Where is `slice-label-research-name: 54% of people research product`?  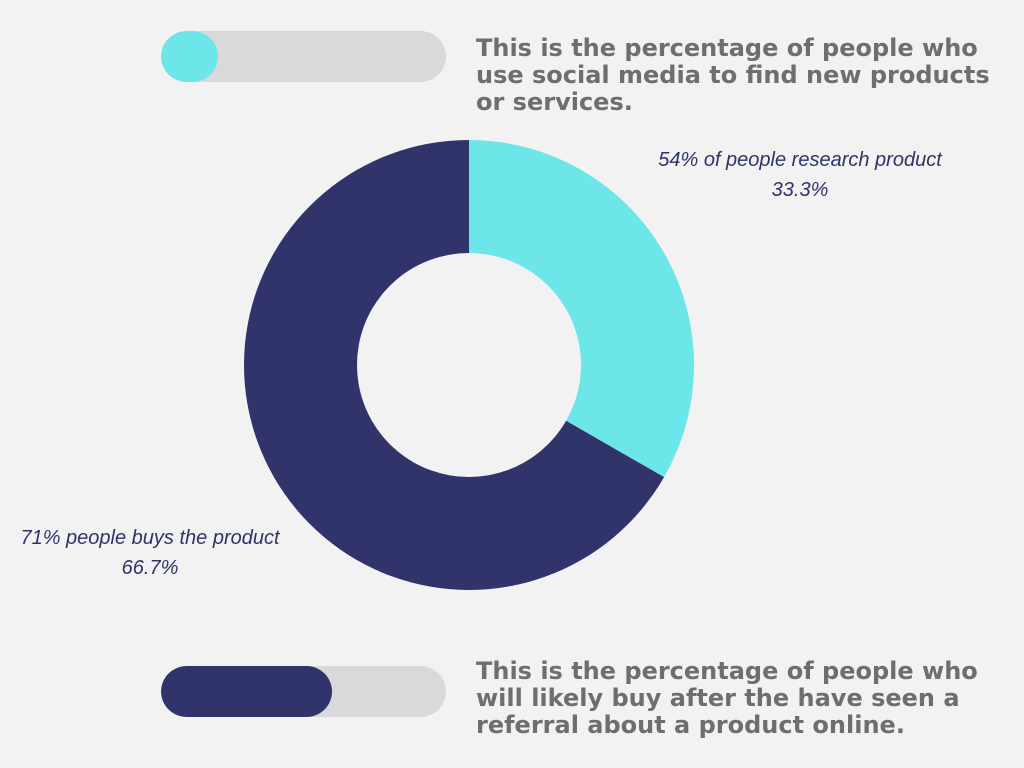 slice-label-research-name: 54% of people research product is located at coordinates (800, 160).